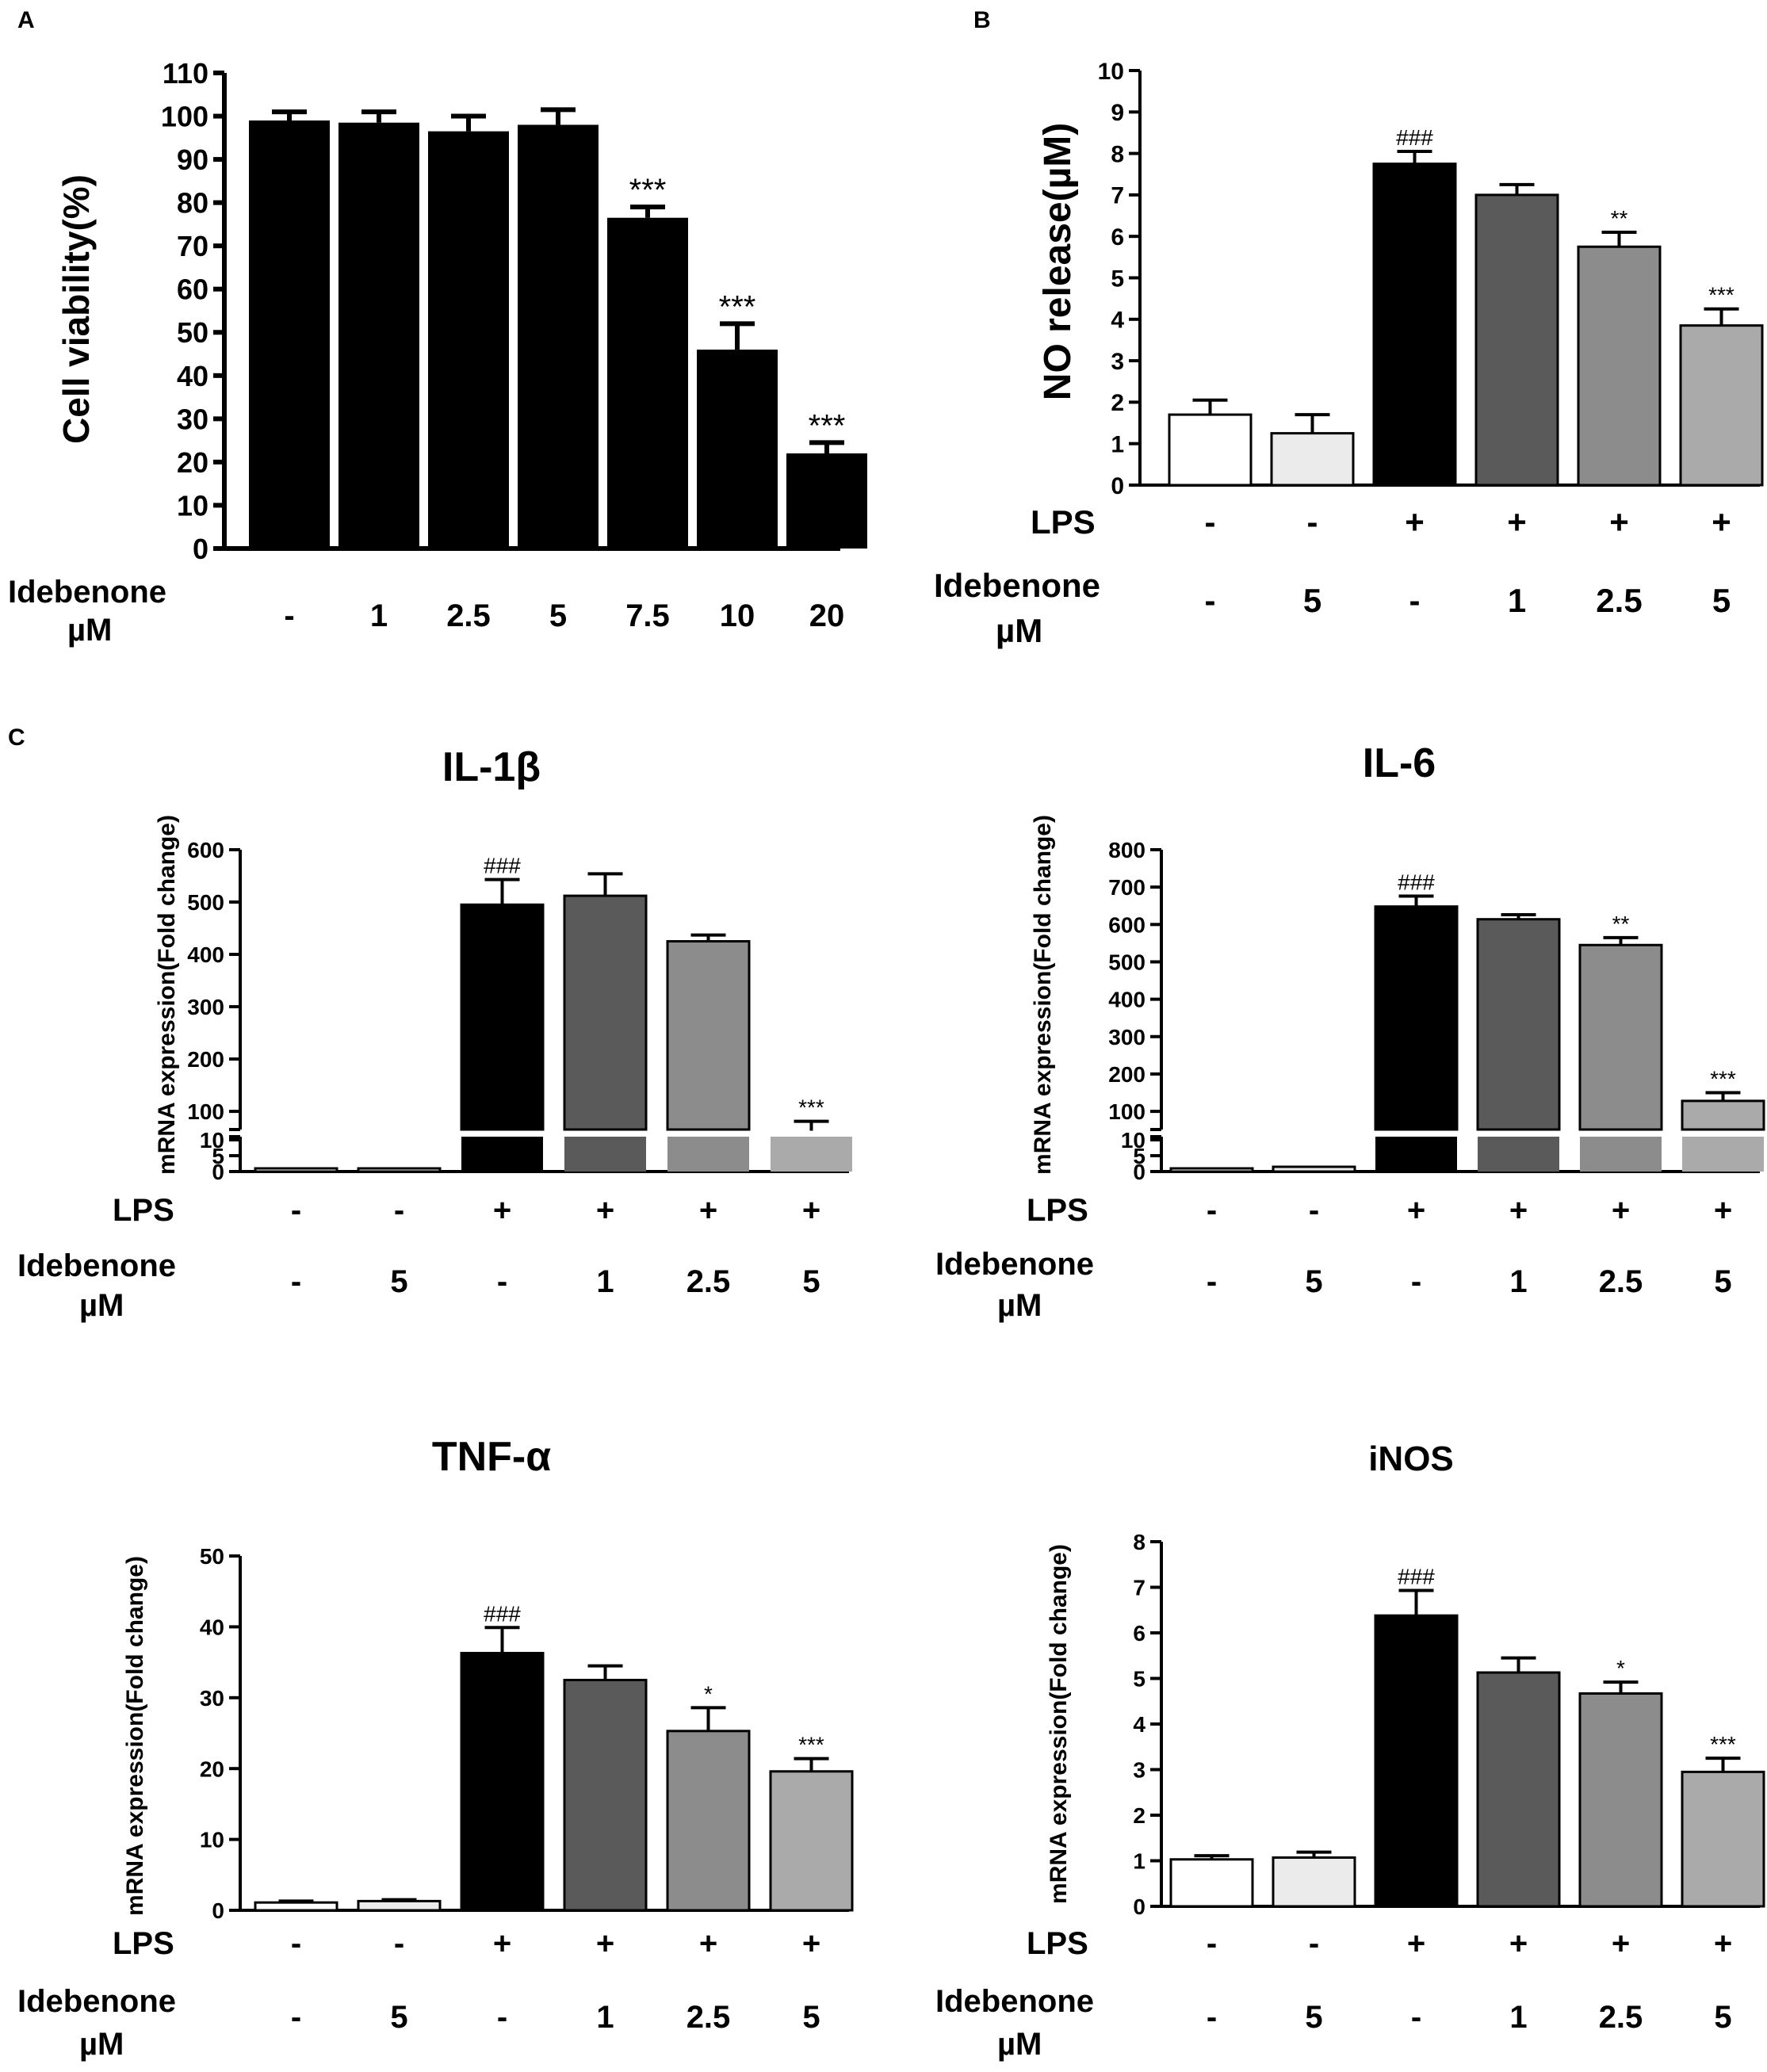 The width and height of the screenshot is (1767, 2072). Describe the element at coordinates (1139, 1588) in the screenshot. I see `y-tick-label: 7` at that location.